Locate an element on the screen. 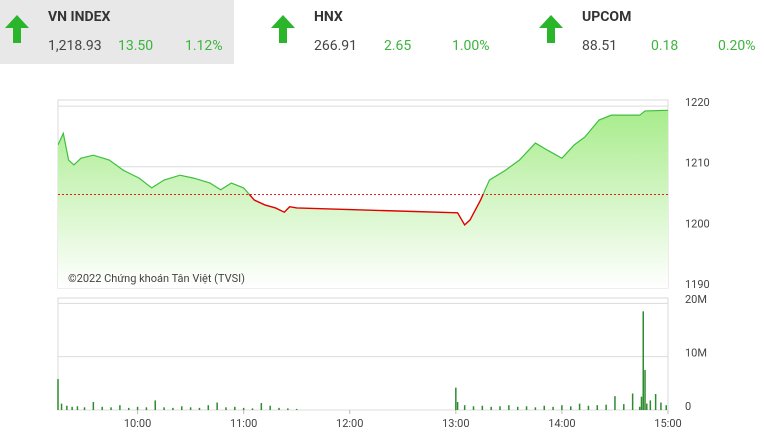 The image size is (764, 443). x-tick-label: 12:00 is located at coordinates (349, 423).